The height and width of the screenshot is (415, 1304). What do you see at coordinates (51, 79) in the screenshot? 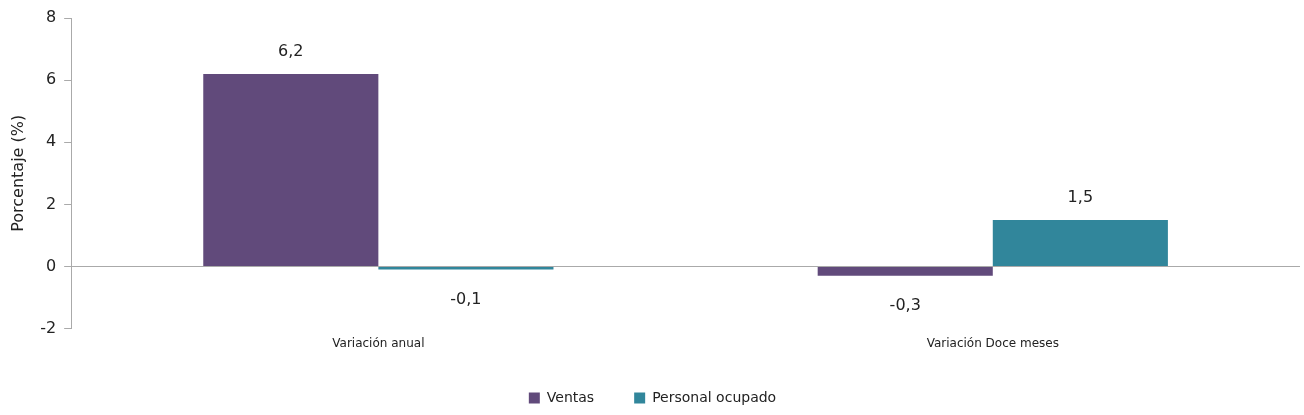
I see `y-tick-label: 6` at bounding box center [51, 79].